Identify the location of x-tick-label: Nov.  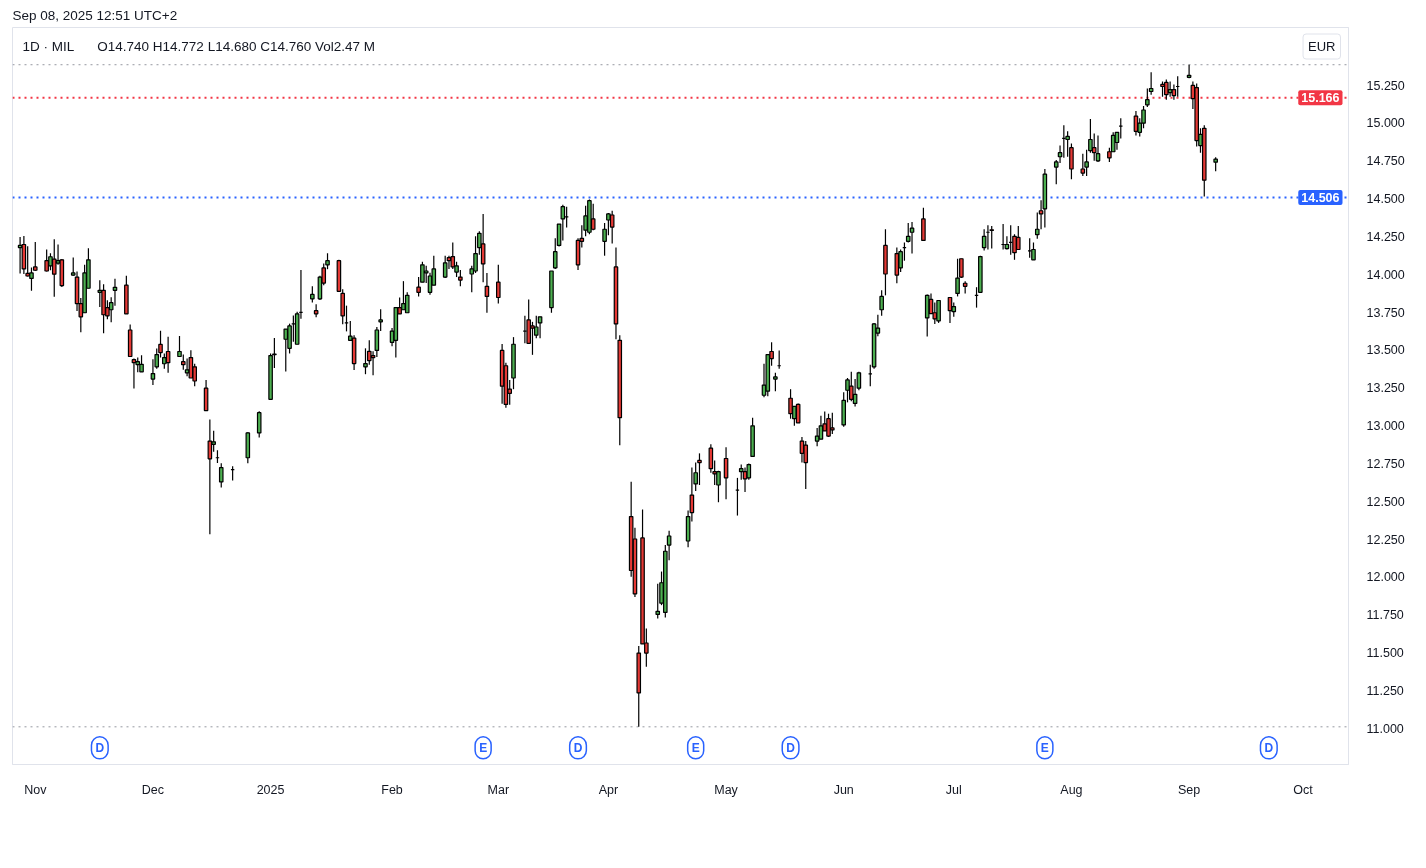
(36, 789).